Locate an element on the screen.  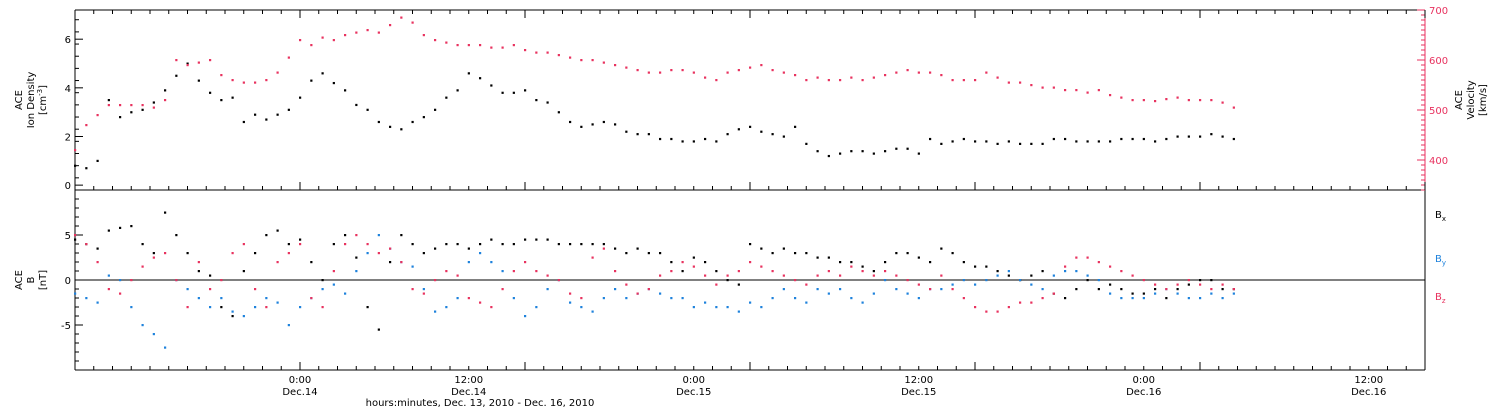
x-tick-date-label: Dec.14 is located at coordinates (468, 392).